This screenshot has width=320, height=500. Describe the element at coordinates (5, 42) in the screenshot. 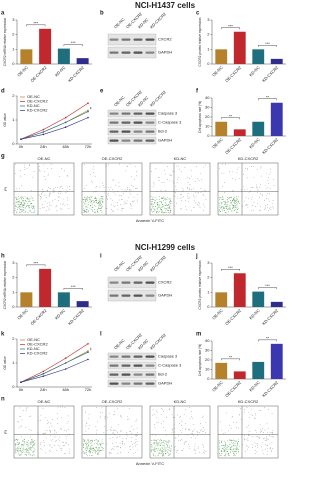

I see `y-axis-label: CXCR2 mRNA relative expression` at that location.